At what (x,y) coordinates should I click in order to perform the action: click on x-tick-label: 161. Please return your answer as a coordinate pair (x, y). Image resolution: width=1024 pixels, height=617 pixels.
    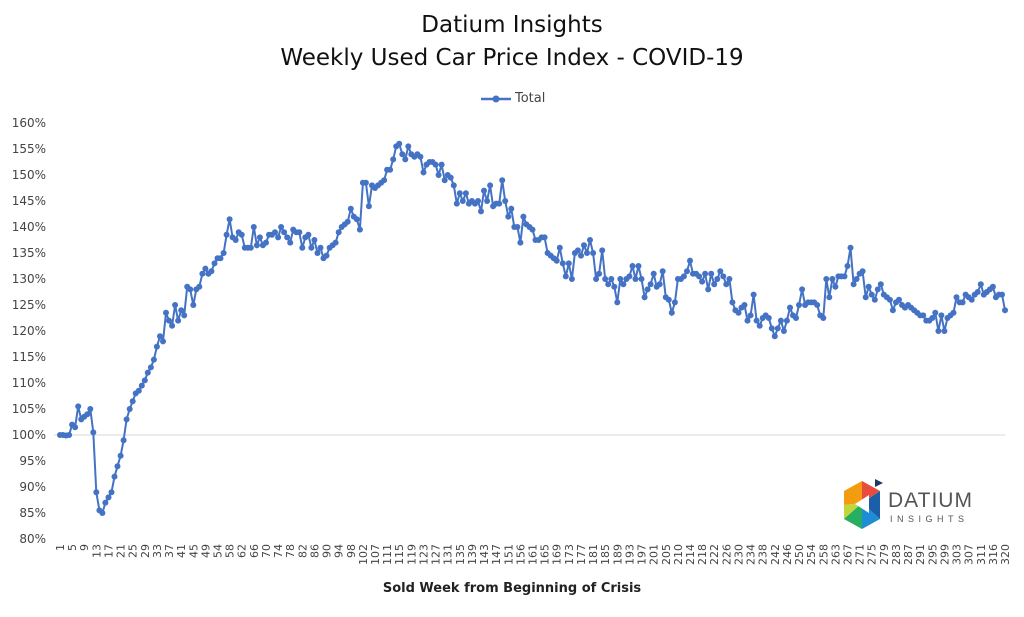
    Looking at the image, I should click on (533, 554).